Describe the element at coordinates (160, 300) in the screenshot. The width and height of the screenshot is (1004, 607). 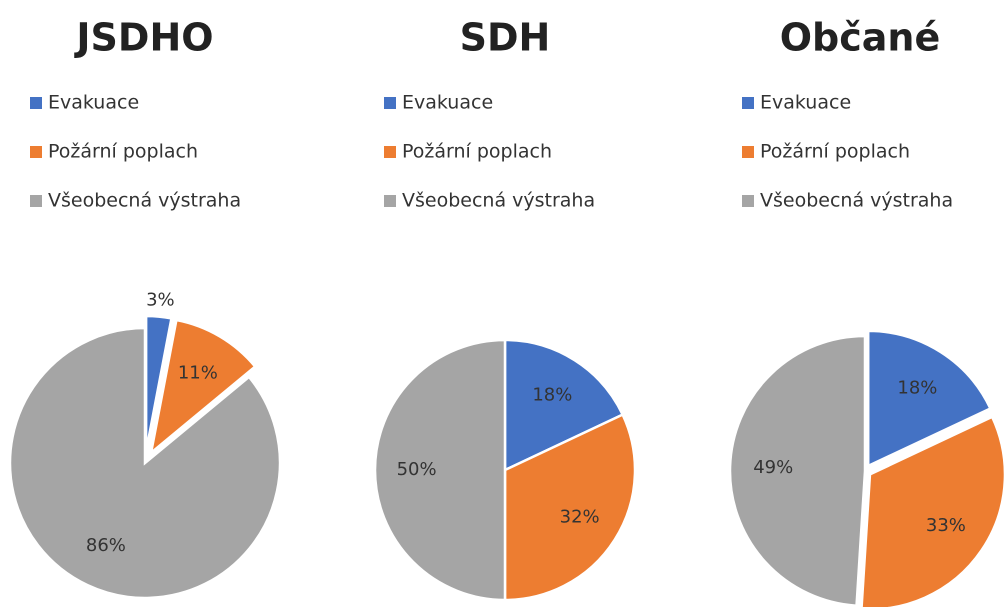
I see `data-label: 3%` at that location.